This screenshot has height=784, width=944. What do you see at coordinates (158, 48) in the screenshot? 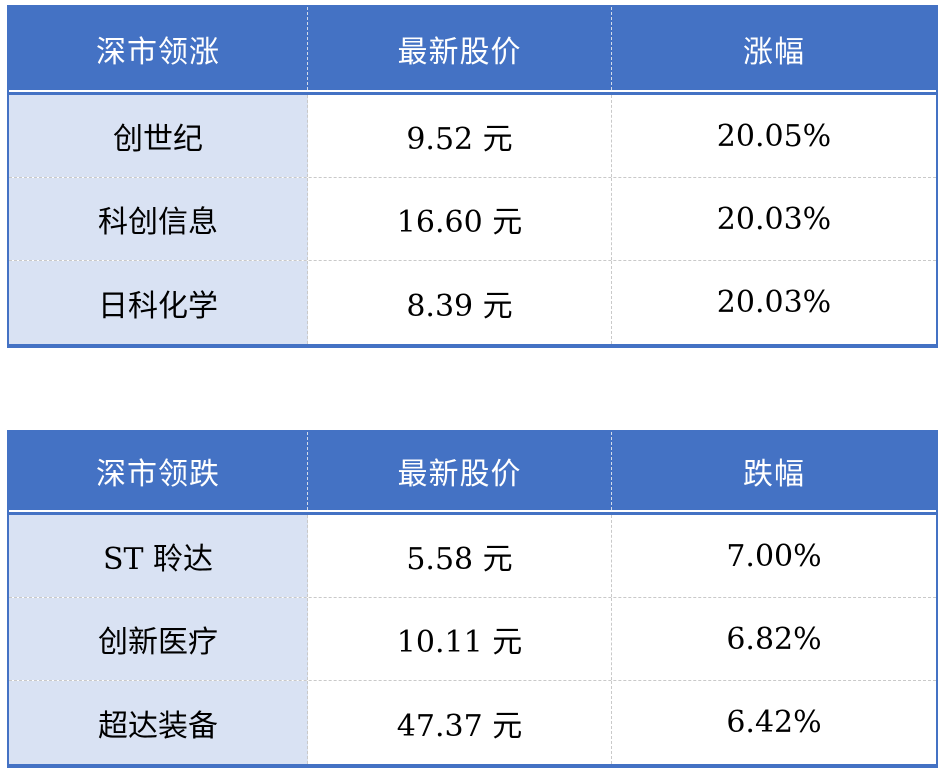
I see `gainers-title-header: 深市领涨` at bounding box center [158, 48].